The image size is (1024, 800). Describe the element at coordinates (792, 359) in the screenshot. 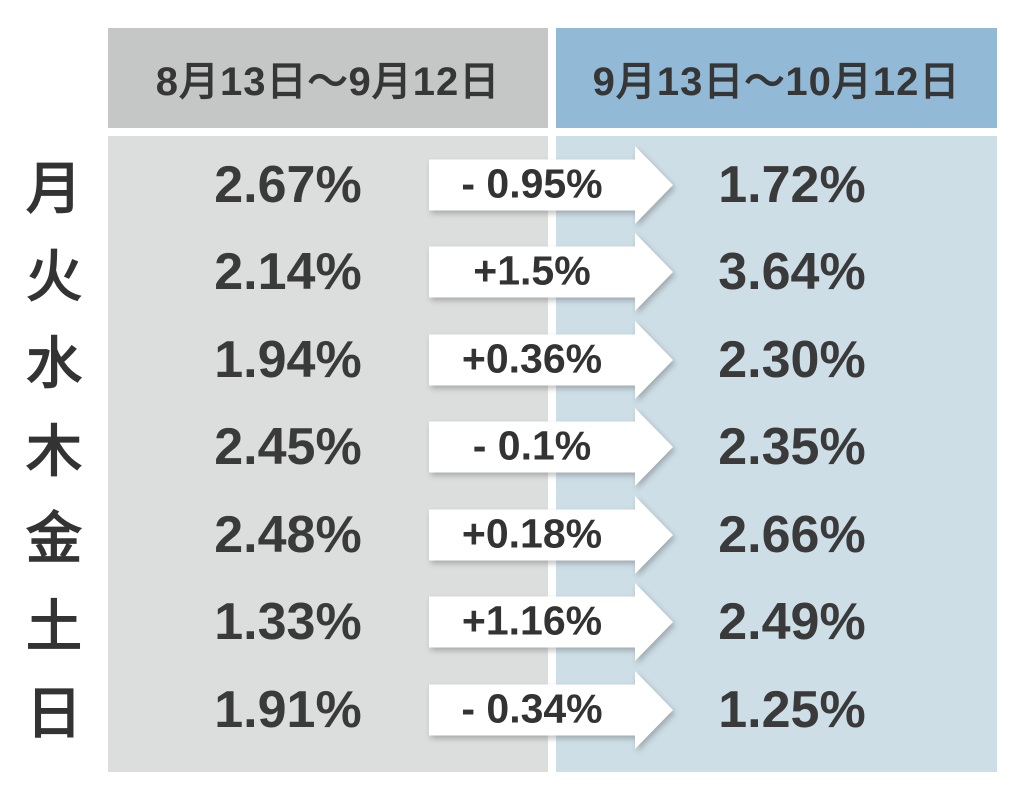

I see `period2-value: 2.30%` at that location.